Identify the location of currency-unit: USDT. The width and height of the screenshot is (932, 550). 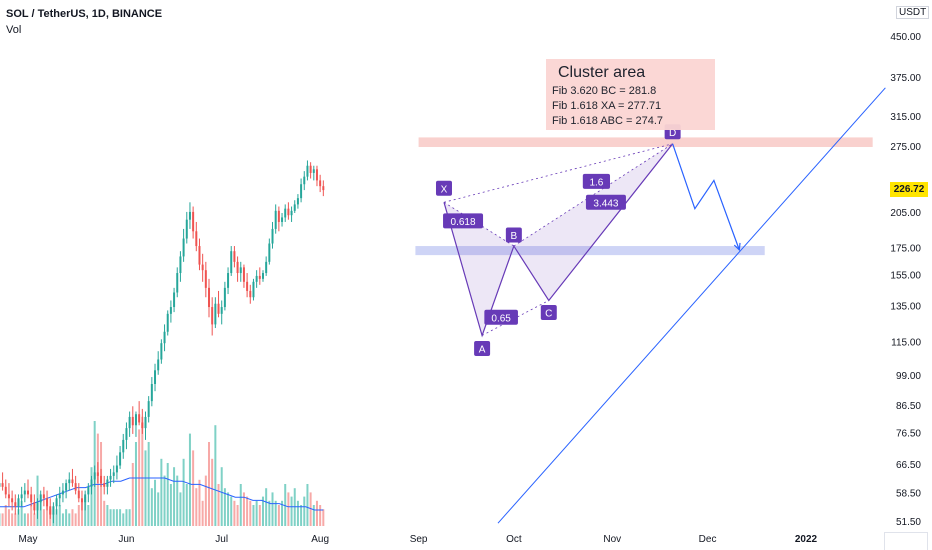
(913, 12).